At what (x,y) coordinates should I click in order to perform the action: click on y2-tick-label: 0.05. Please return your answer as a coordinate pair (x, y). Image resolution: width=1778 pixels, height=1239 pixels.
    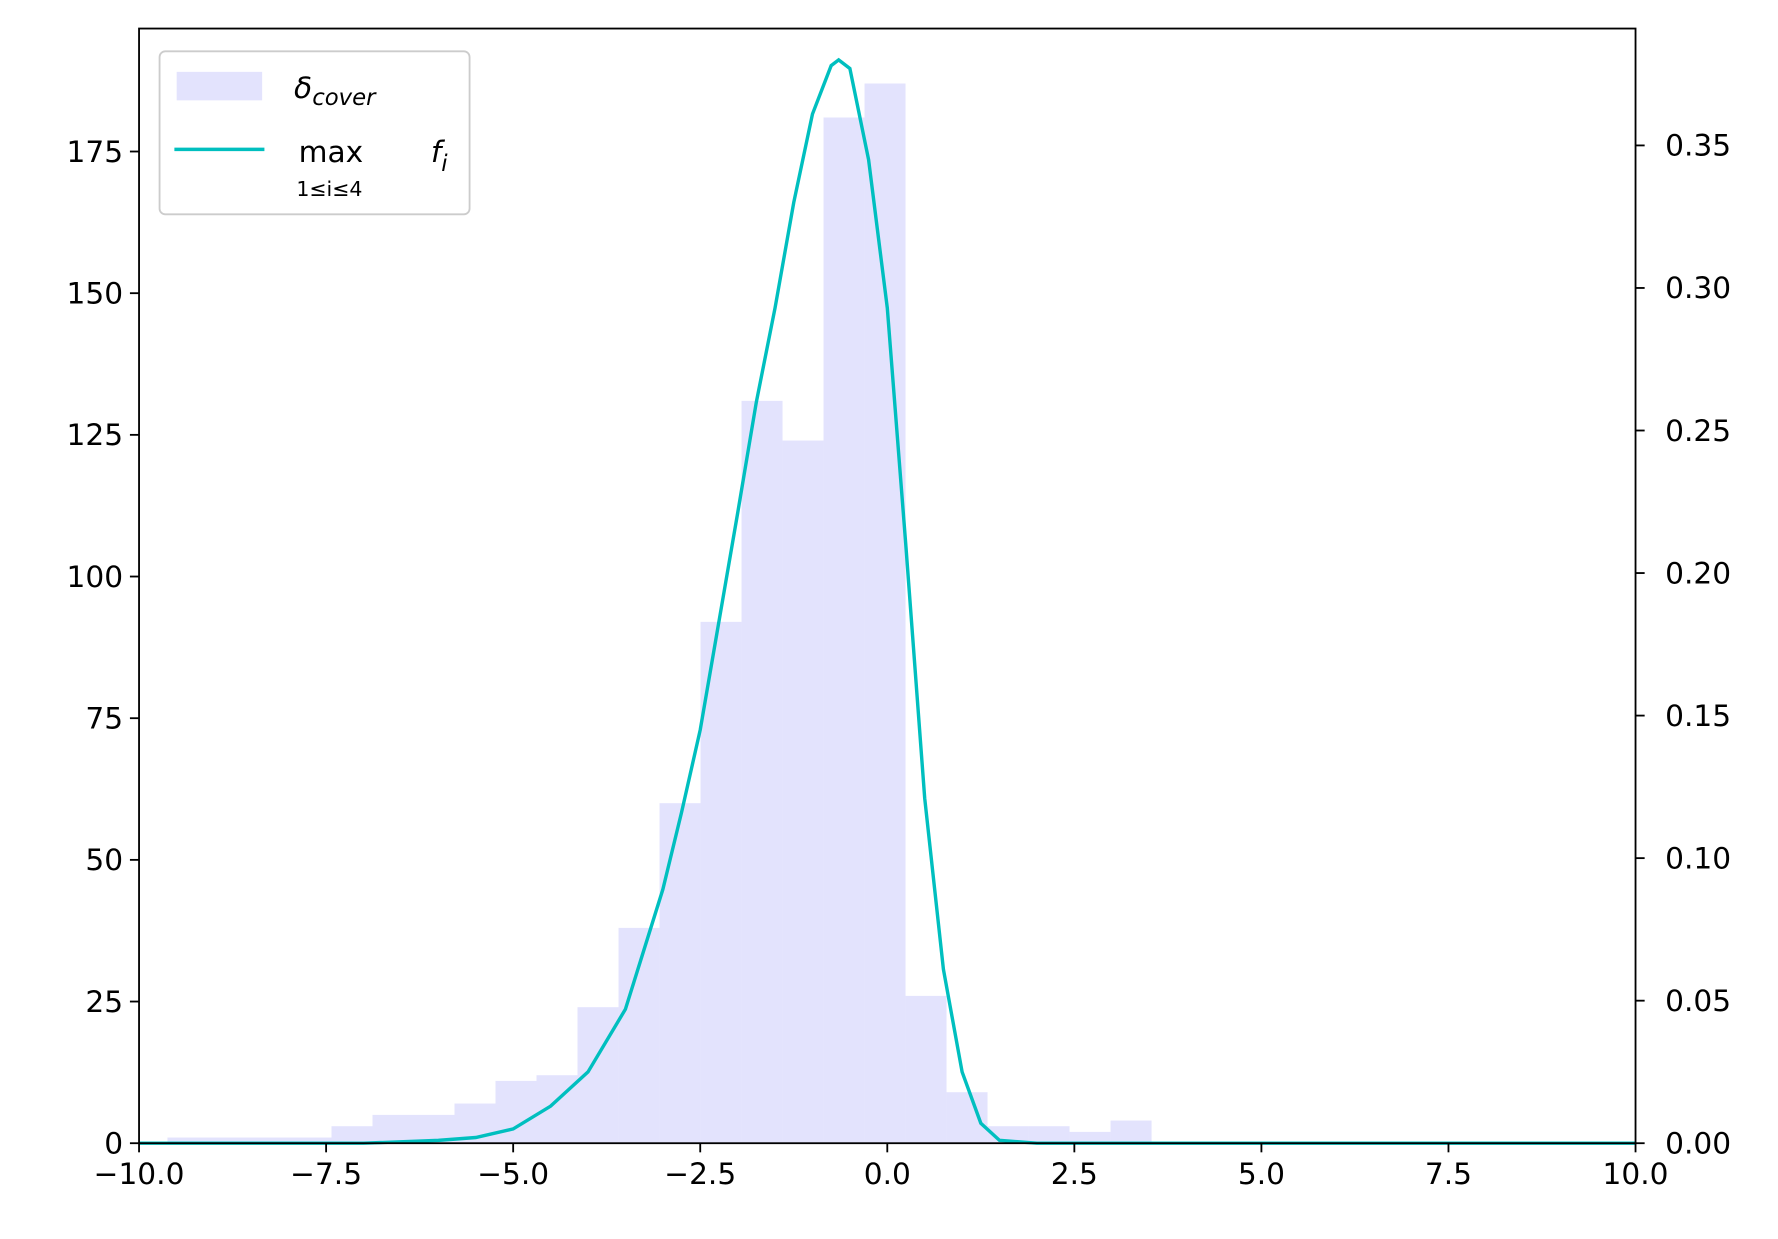
    Looking at the image, I should click on (1698, 1000).